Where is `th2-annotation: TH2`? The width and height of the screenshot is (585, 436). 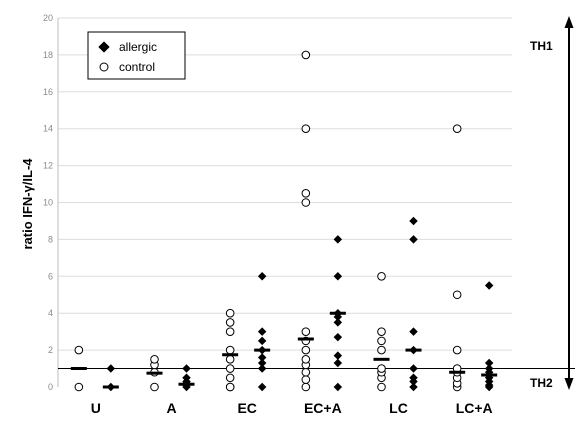 th2-annotation: TH2 is located at coordinates (541, 383).